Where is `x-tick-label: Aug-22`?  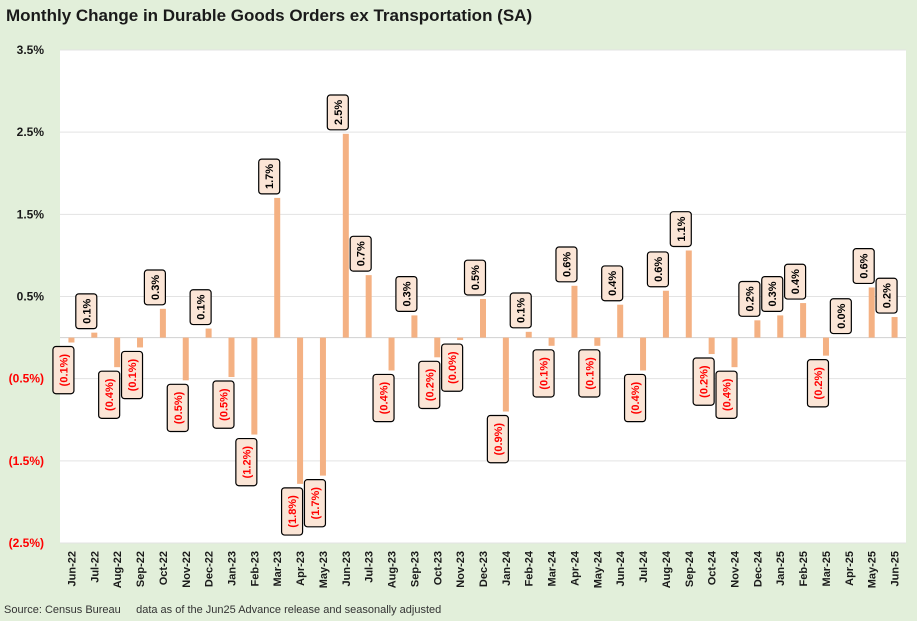 x-tick-label: Aug-22 is located at coordinates (118, 569).